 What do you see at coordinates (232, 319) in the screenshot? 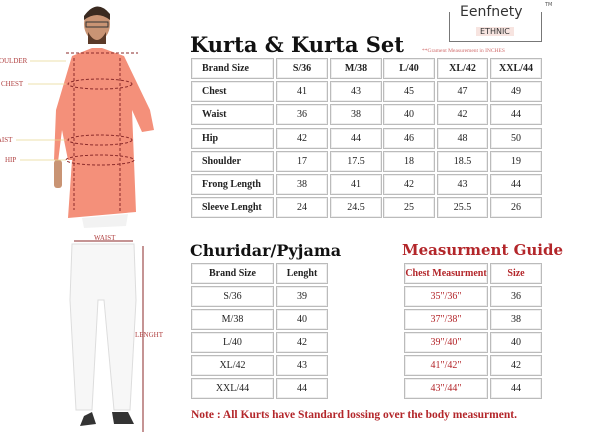
I see `table-cell: M/38` at bounding box center [232, 319].